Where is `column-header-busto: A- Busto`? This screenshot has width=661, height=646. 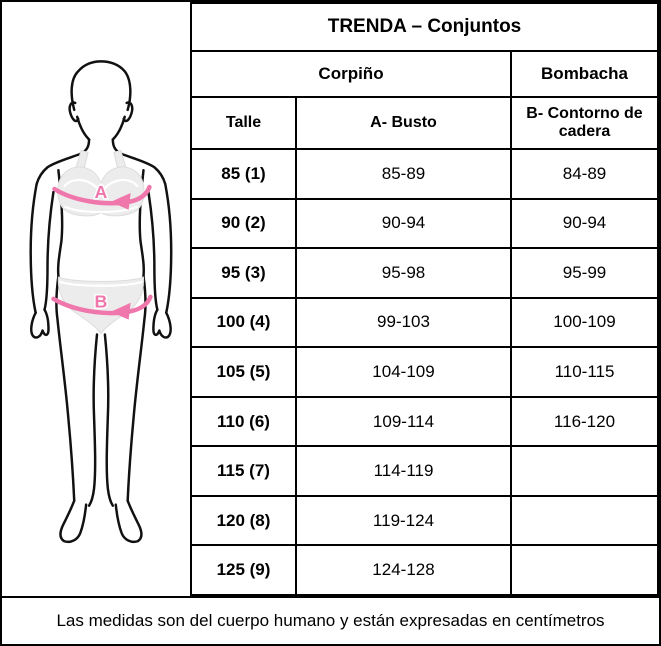
column-header-busto: A- Busto is located at coordinates (403, 123).